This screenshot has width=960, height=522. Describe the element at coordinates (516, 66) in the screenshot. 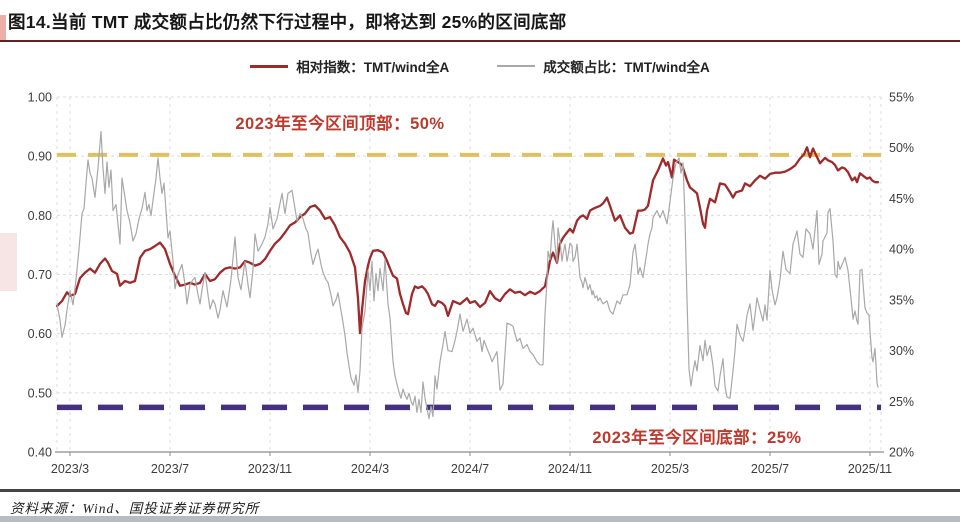

I see `legend-line-swatch-gray` at that location.